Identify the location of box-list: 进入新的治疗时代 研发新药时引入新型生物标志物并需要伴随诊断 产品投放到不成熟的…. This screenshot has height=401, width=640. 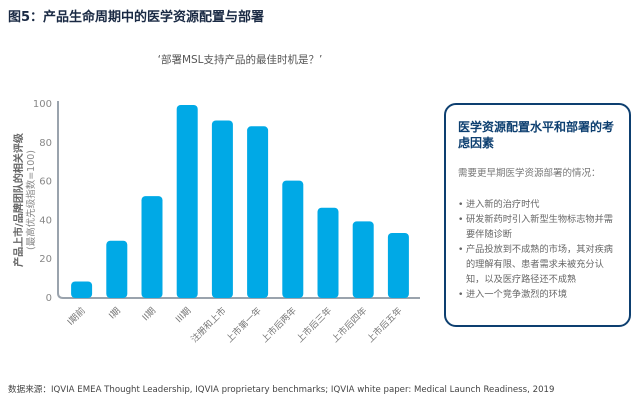
(538, 249).